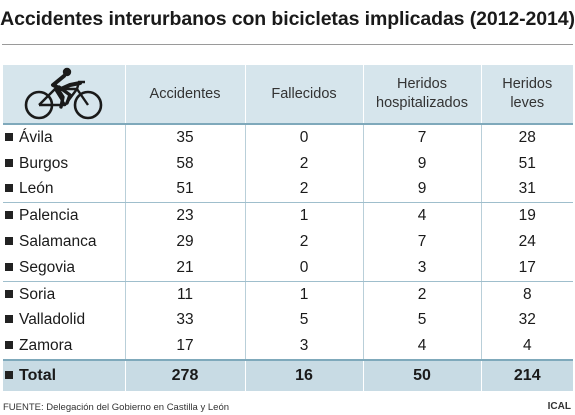 Image resolution: width=575 pixels, height=415 pixels. Describe the element at coordinates (58, 242) in the screenshot. I see `province-name: Salamanca` at that location.